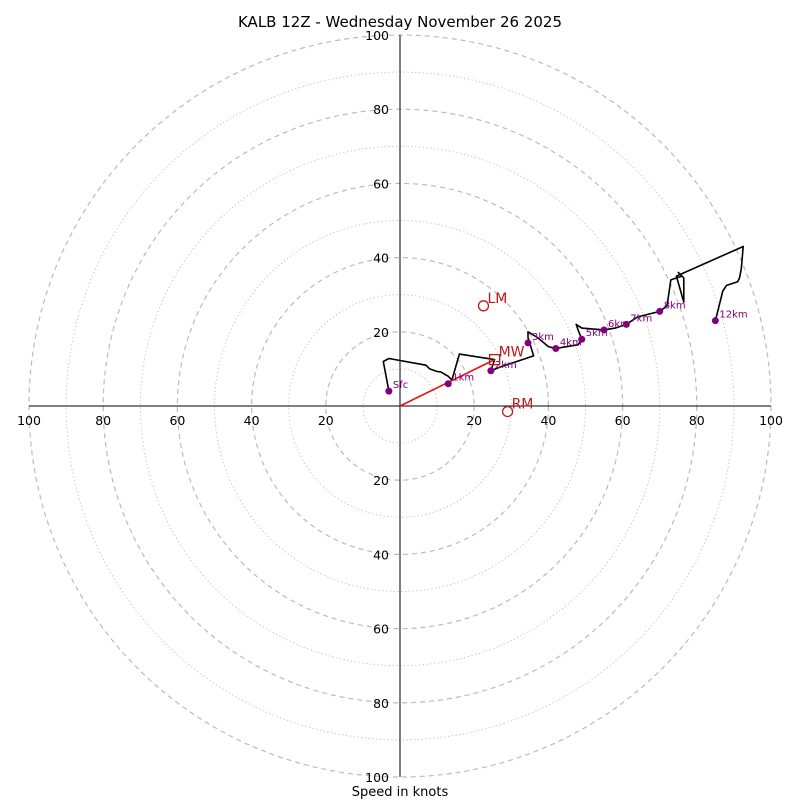  I want to click on height-marker-label: 6km, so click(619, 324).